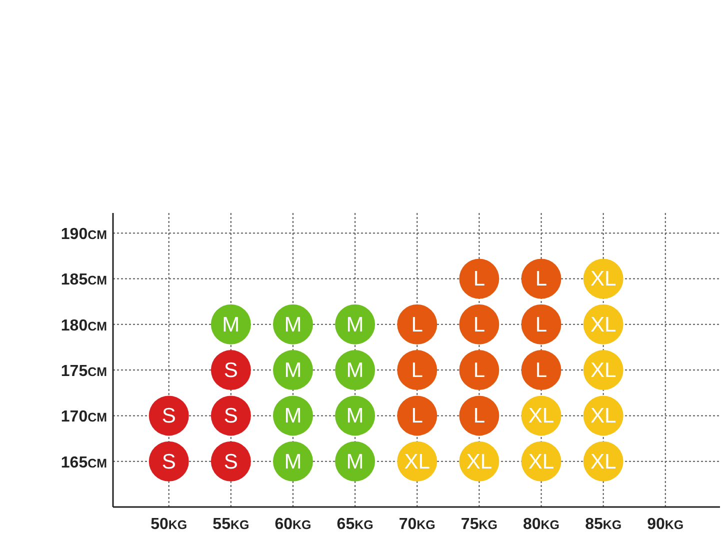 This screenshot has height=536, width=728. I want to click on y-tick-label: 180CM, so click(83, 325).